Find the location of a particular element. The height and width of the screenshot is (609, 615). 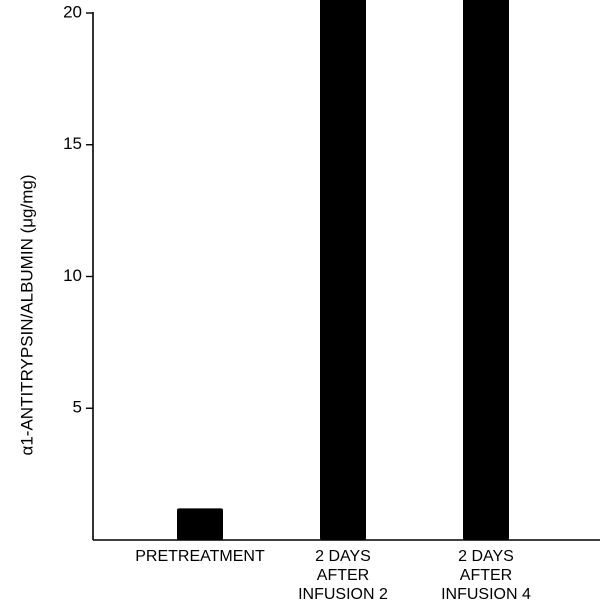

y-tick-label: 15 is located at coordinates (72, 143).